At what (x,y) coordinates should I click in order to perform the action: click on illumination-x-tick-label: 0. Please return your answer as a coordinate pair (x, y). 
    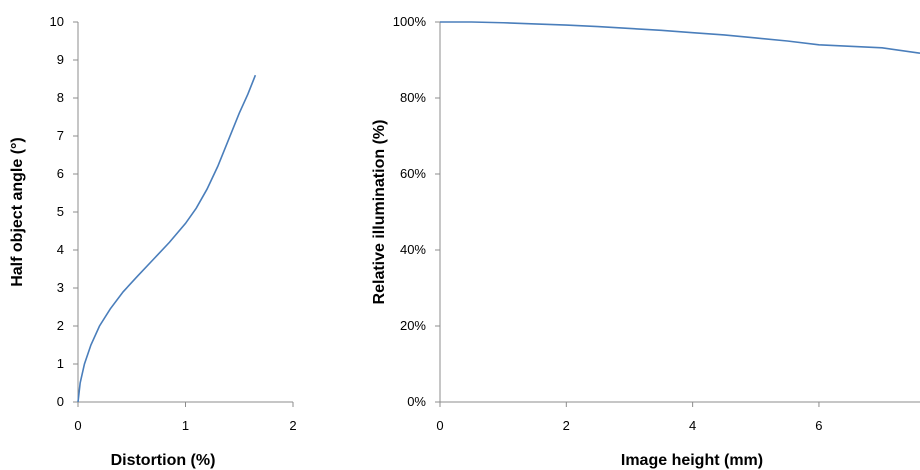
    Looking at the image, I should click on (439, 425).